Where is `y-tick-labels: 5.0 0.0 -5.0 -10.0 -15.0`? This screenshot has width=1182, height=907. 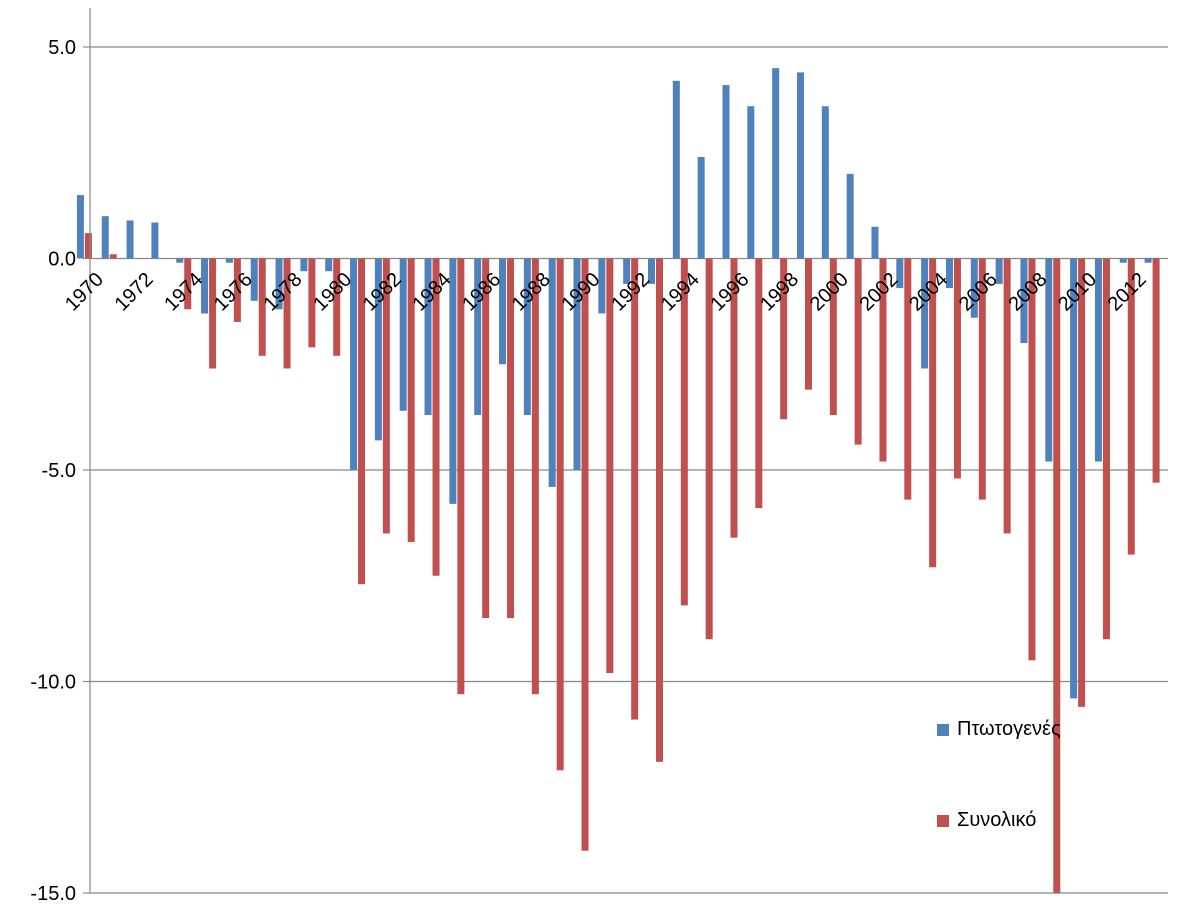 y-tick-labels: 5.0 0.0 -5.0 -10.0 -15.0 is located at coordinates (53, 471).